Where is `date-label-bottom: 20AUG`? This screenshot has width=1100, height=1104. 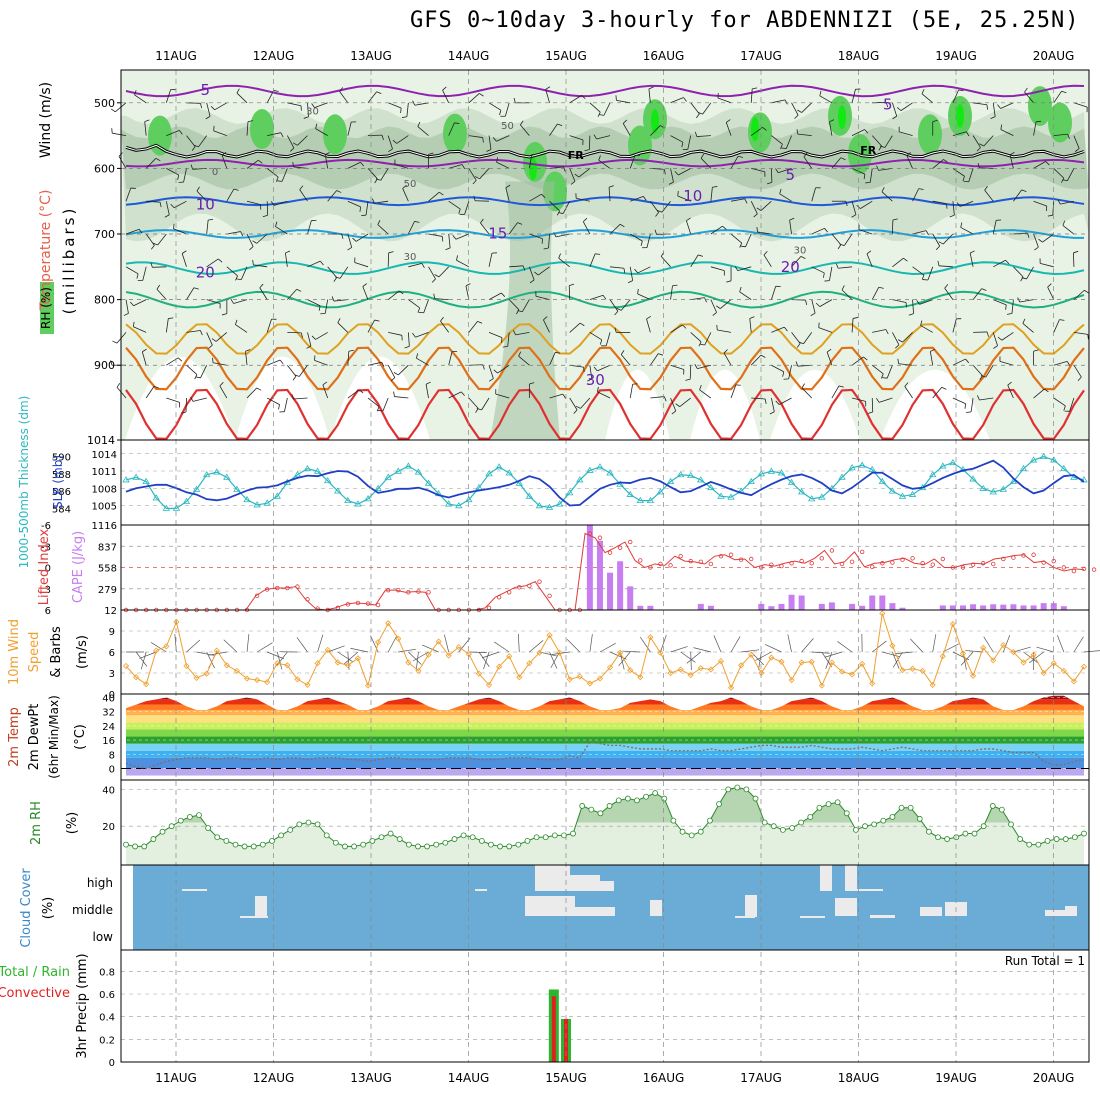 date-label-bottom: 20AUG is located at coordinates (1054, 1078).